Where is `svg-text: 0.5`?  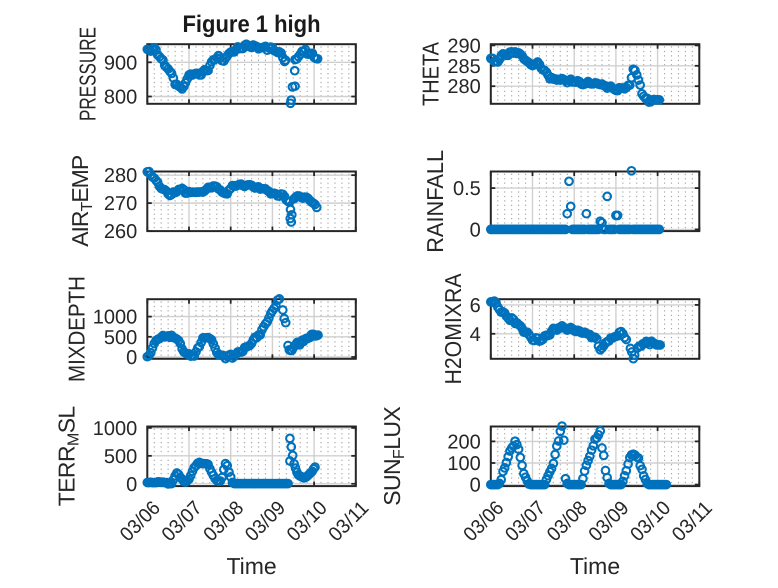
svg-text: 0.5 is located at coordinates (467, 189).